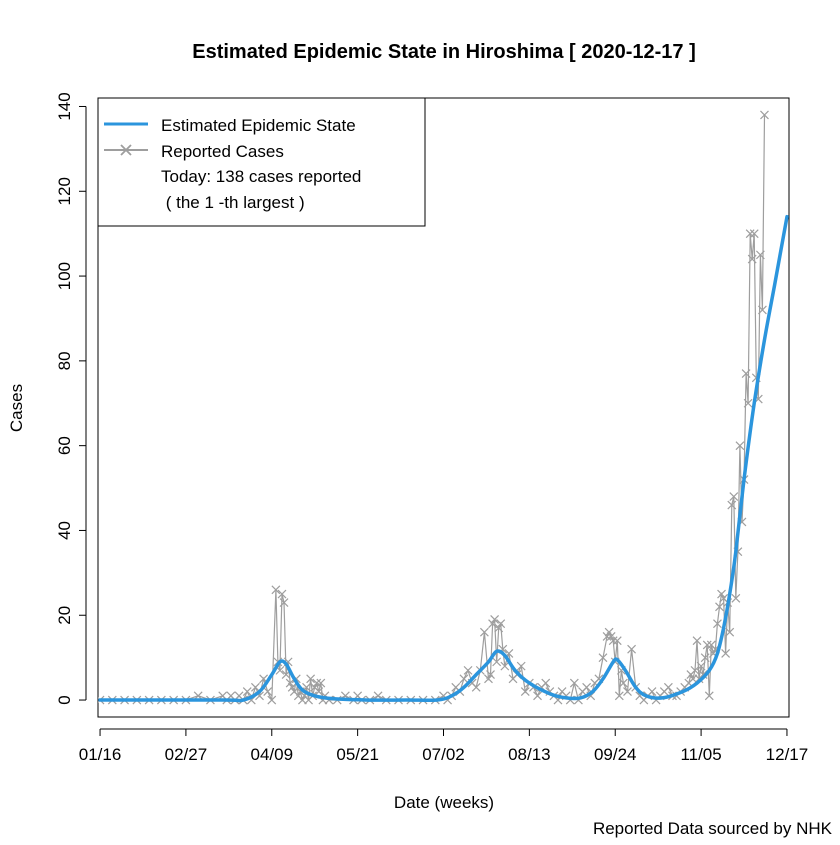 The width and height of the screenshot is (840, 845). I want to click on x-axis-label: Date (weeks), so click(444, 802).